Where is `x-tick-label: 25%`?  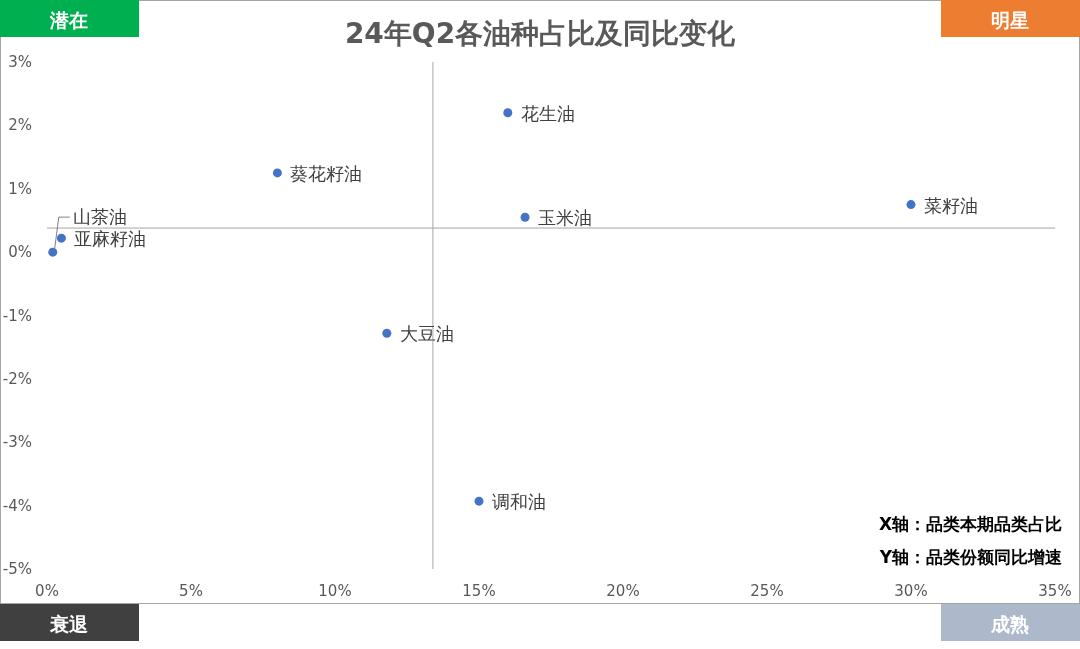
x-tick-label: 25% is located at coordinates (767, 591).